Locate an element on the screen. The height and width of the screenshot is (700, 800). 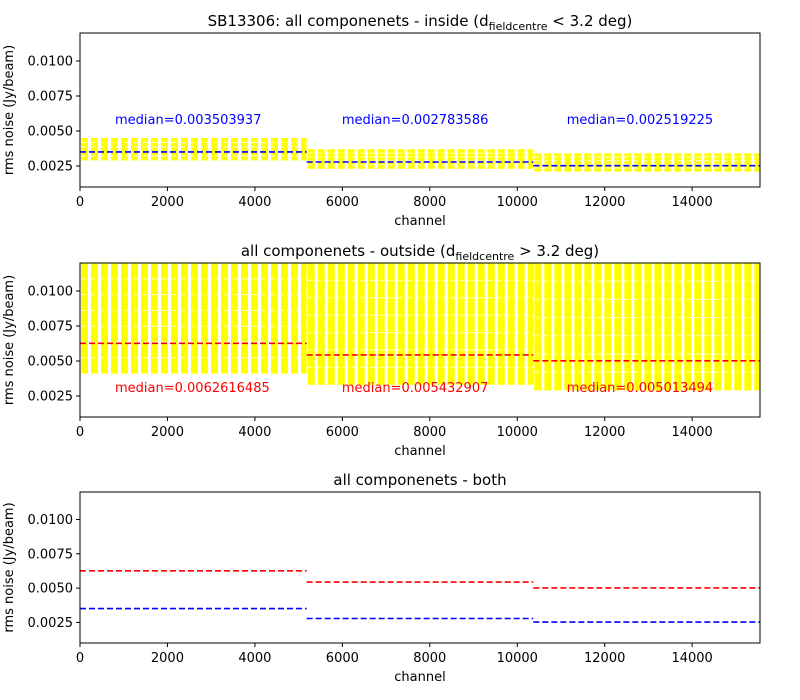
title-tail: < 3.2 deg) is located at coordinates (590, 21).